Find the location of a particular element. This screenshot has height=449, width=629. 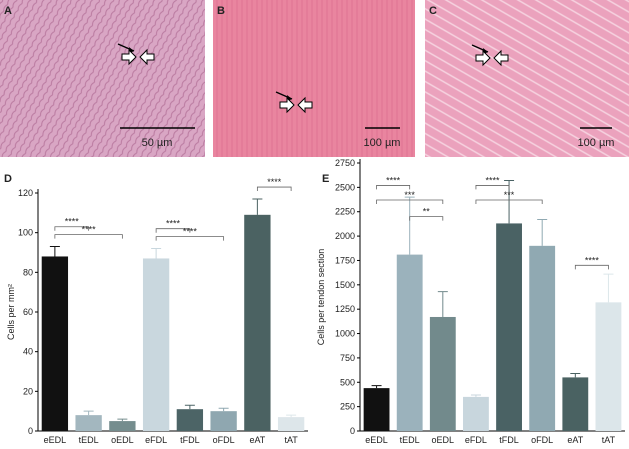

y-axis-label: Cells per tendon section is located at coordinates (321, 297).